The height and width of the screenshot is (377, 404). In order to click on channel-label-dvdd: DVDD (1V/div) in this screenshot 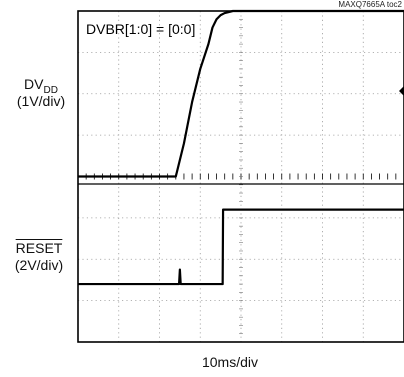, I will do `click(41, 93)`.